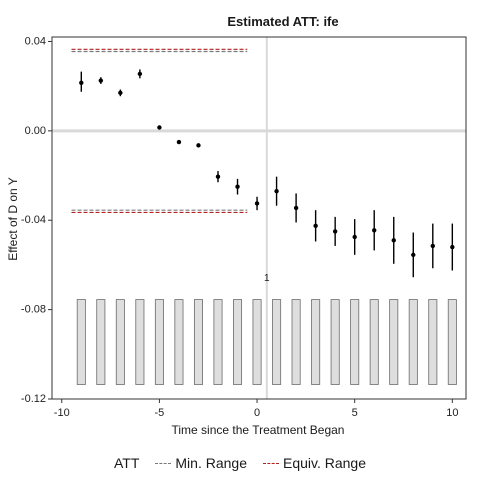 Image resolution: width=480 pixels, height=480 pixels. I want to click on legend-item-equiv-range: Equiv. Range, so click(314, 463).